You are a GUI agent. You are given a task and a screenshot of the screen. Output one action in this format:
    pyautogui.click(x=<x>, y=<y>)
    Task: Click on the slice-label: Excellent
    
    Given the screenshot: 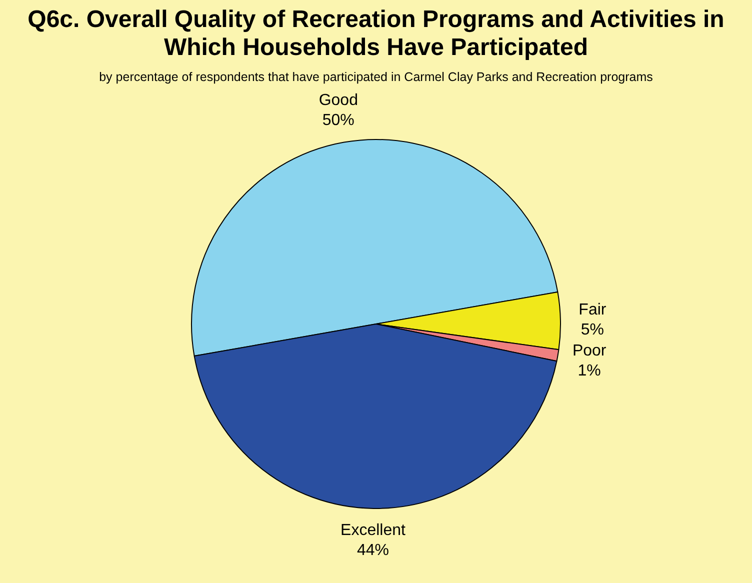 What is the action you would take?
    pyautogui.click(x=373, y=530)
    